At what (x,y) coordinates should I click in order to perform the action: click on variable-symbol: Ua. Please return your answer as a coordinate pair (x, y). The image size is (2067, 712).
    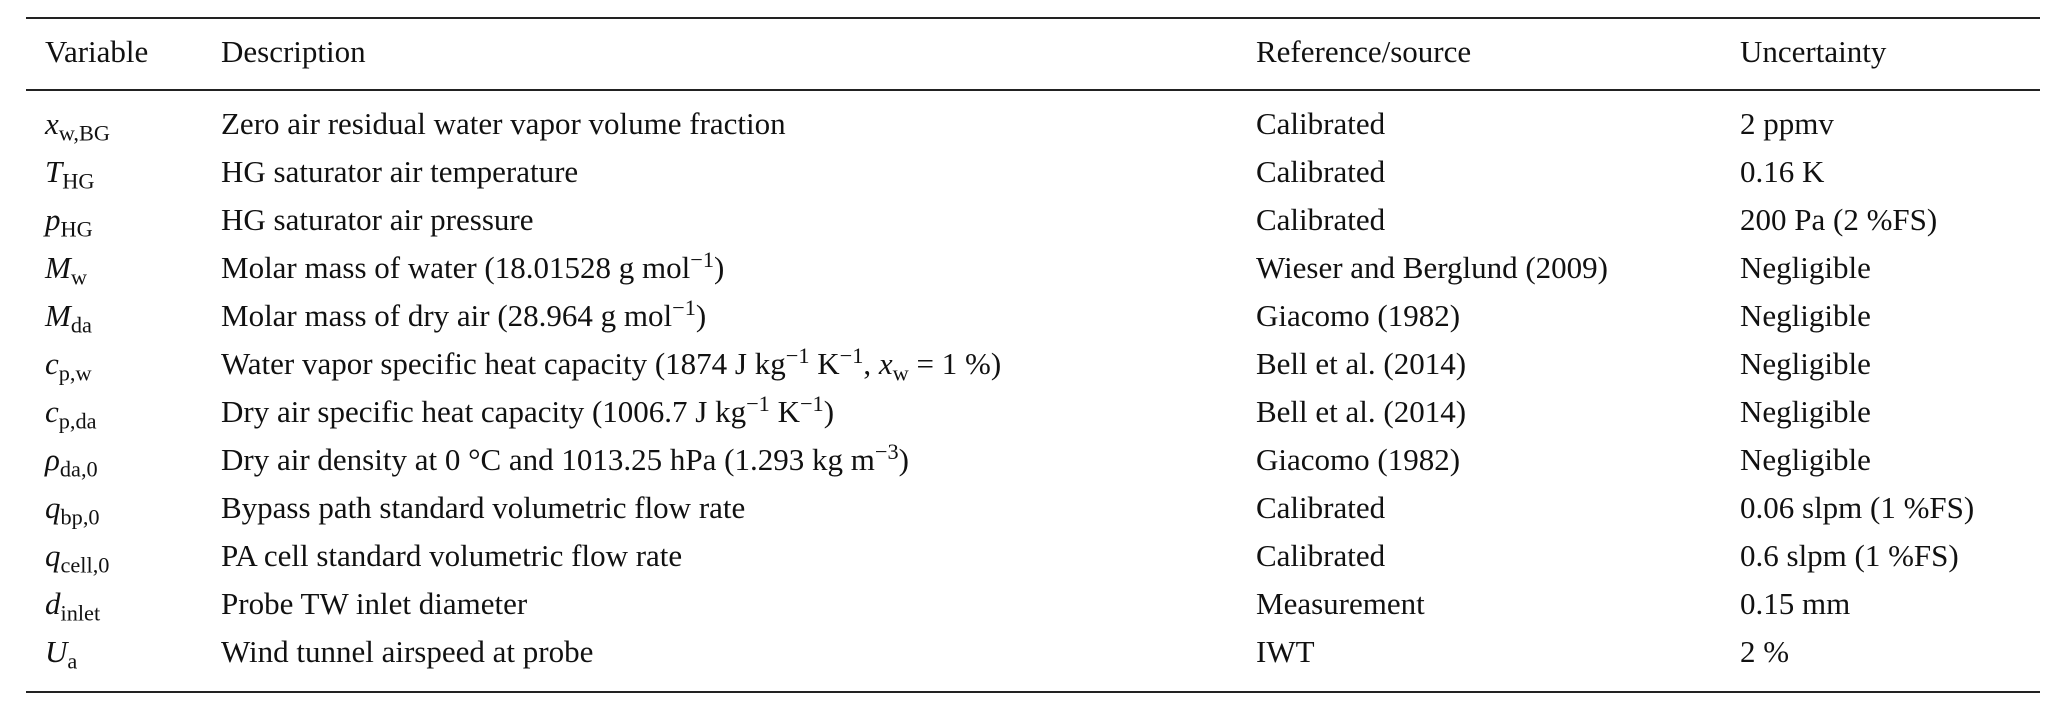
    Looking at the image, I should click on (61, 652).